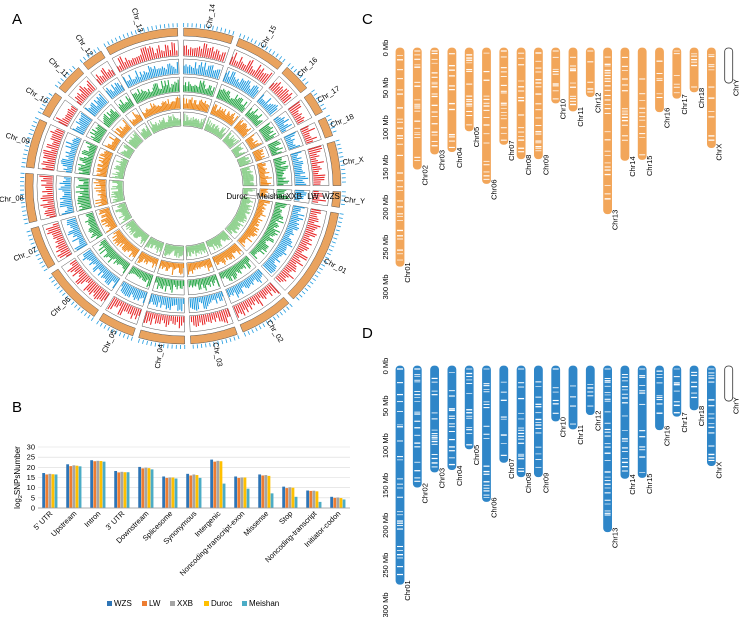 This screenshot has height=617, width=753. Describe the element at coordinates (385, 485) in the screenshot. I see `axis-tick-label: 150 Mb` at that location.